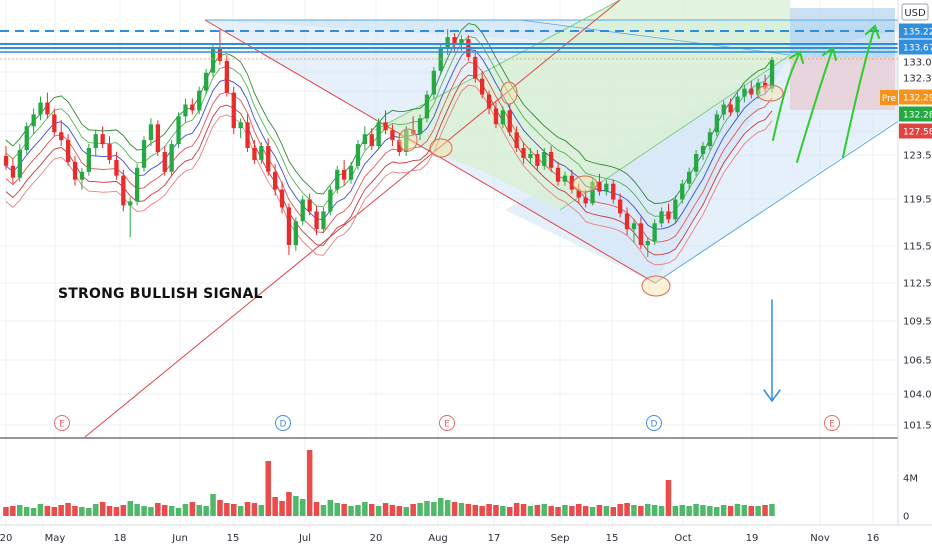 The height and width of the screenshot is (550, 932). Describe the element at coordinates (917, 63) in the screenshot. I see `price-tick-label: 133.07` at that location.